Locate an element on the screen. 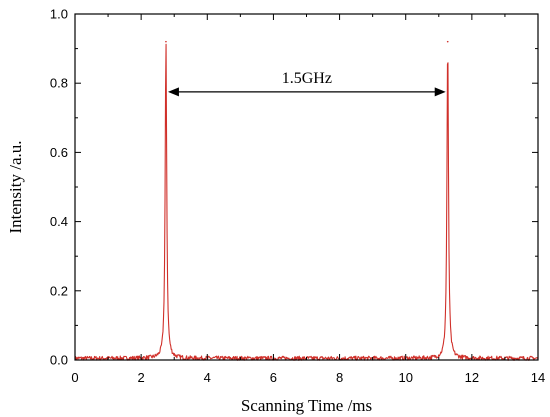 Image resolution: width=550 pixels, height=417 pixels. x-tick-label: 14 is located at coordinates (538, 377).